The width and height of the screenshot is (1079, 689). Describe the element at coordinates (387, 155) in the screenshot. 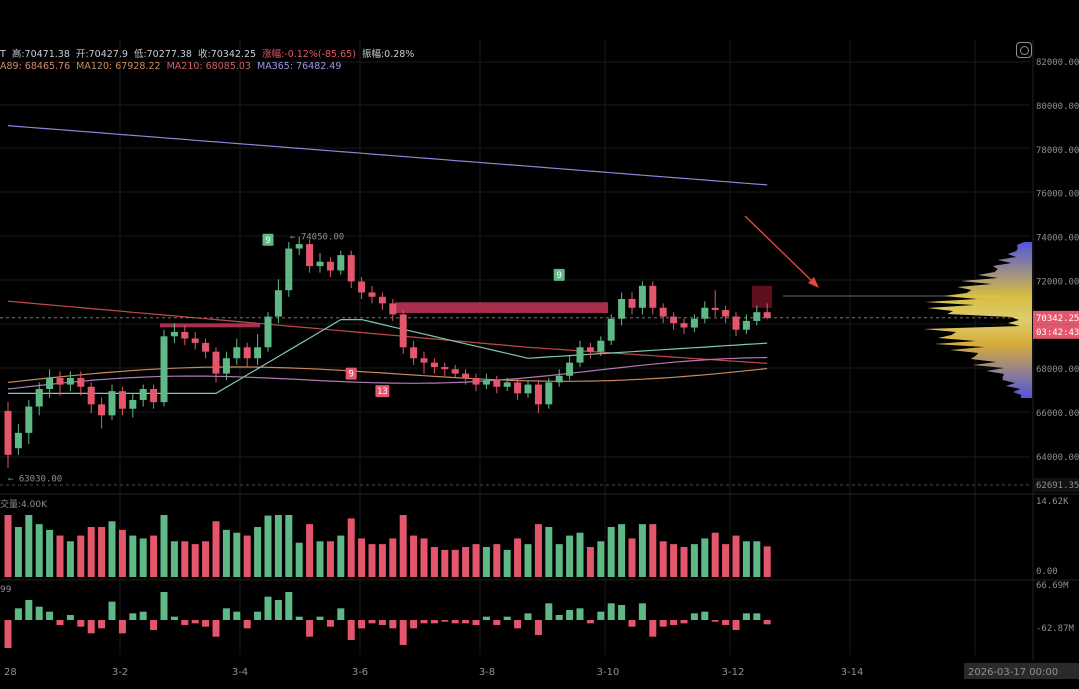

I see `ma365-line` at that location.